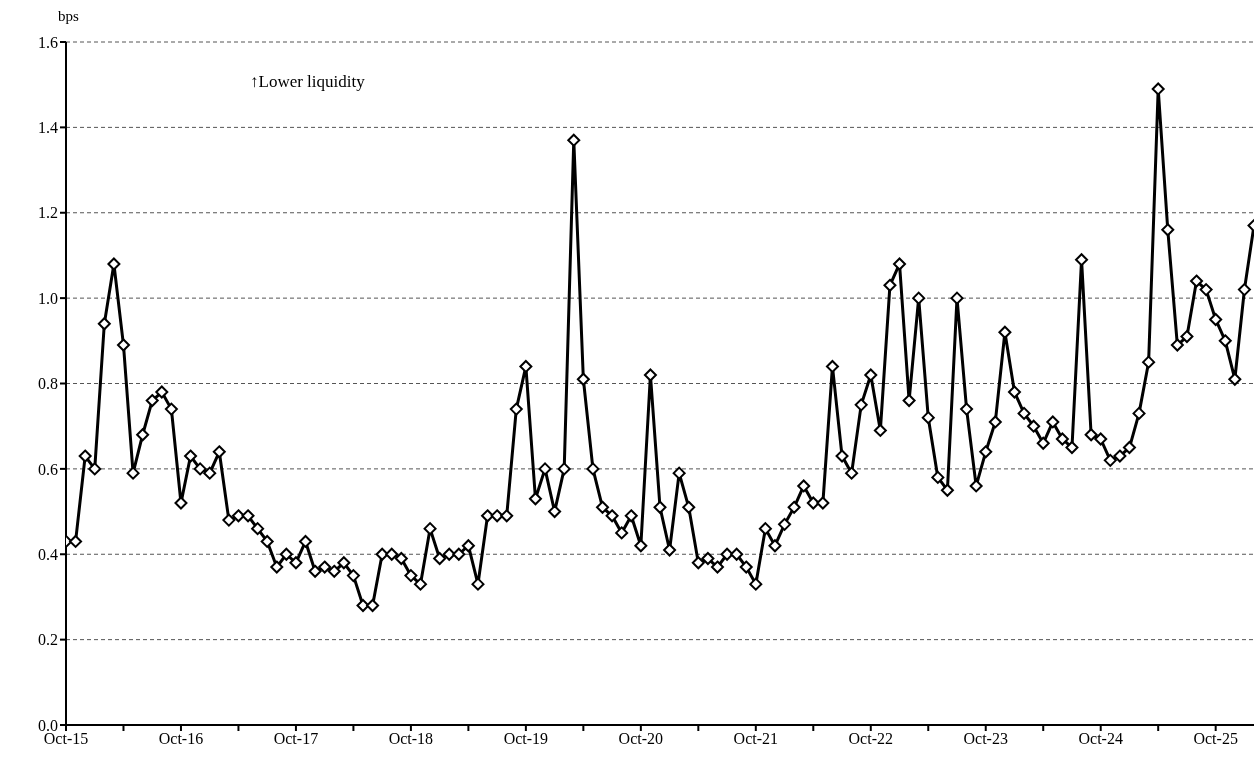 This screenshot has width=1258, height=764. Describe the element at coordinates (48, 469) in the screenshot. I see `y-tick-label: 0.6` at that location.